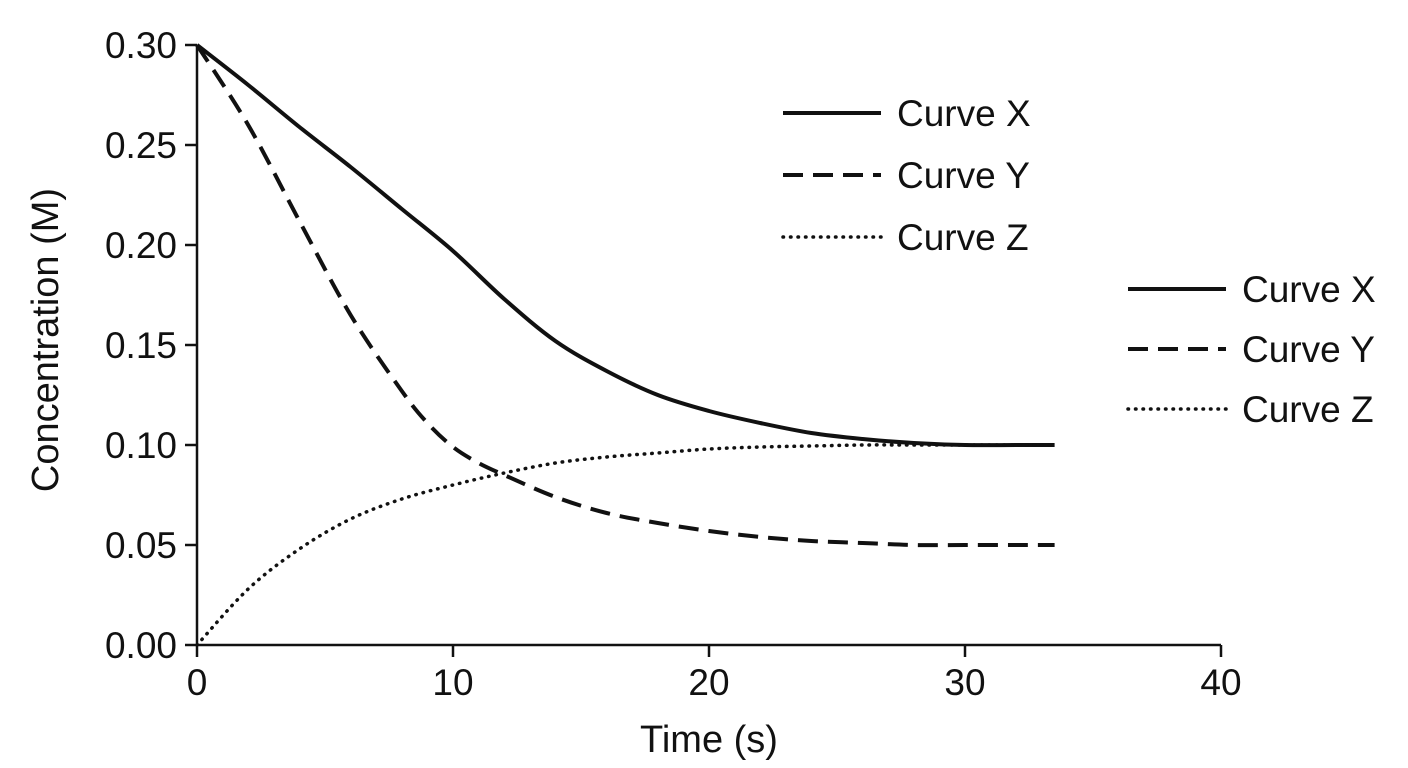 This screenshot has height=768, width=1408. Describe the element at coordinates (141, 345) in the screenshot. I see `y-tick-label: 0.15` at that location.